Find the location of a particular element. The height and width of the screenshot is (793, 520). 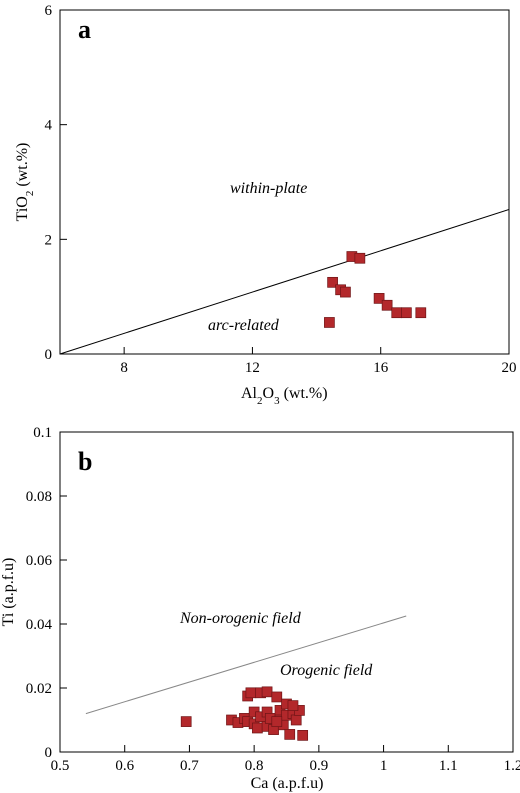

chart-a-xtick-label: 8 is located at coordinates (124, 368).